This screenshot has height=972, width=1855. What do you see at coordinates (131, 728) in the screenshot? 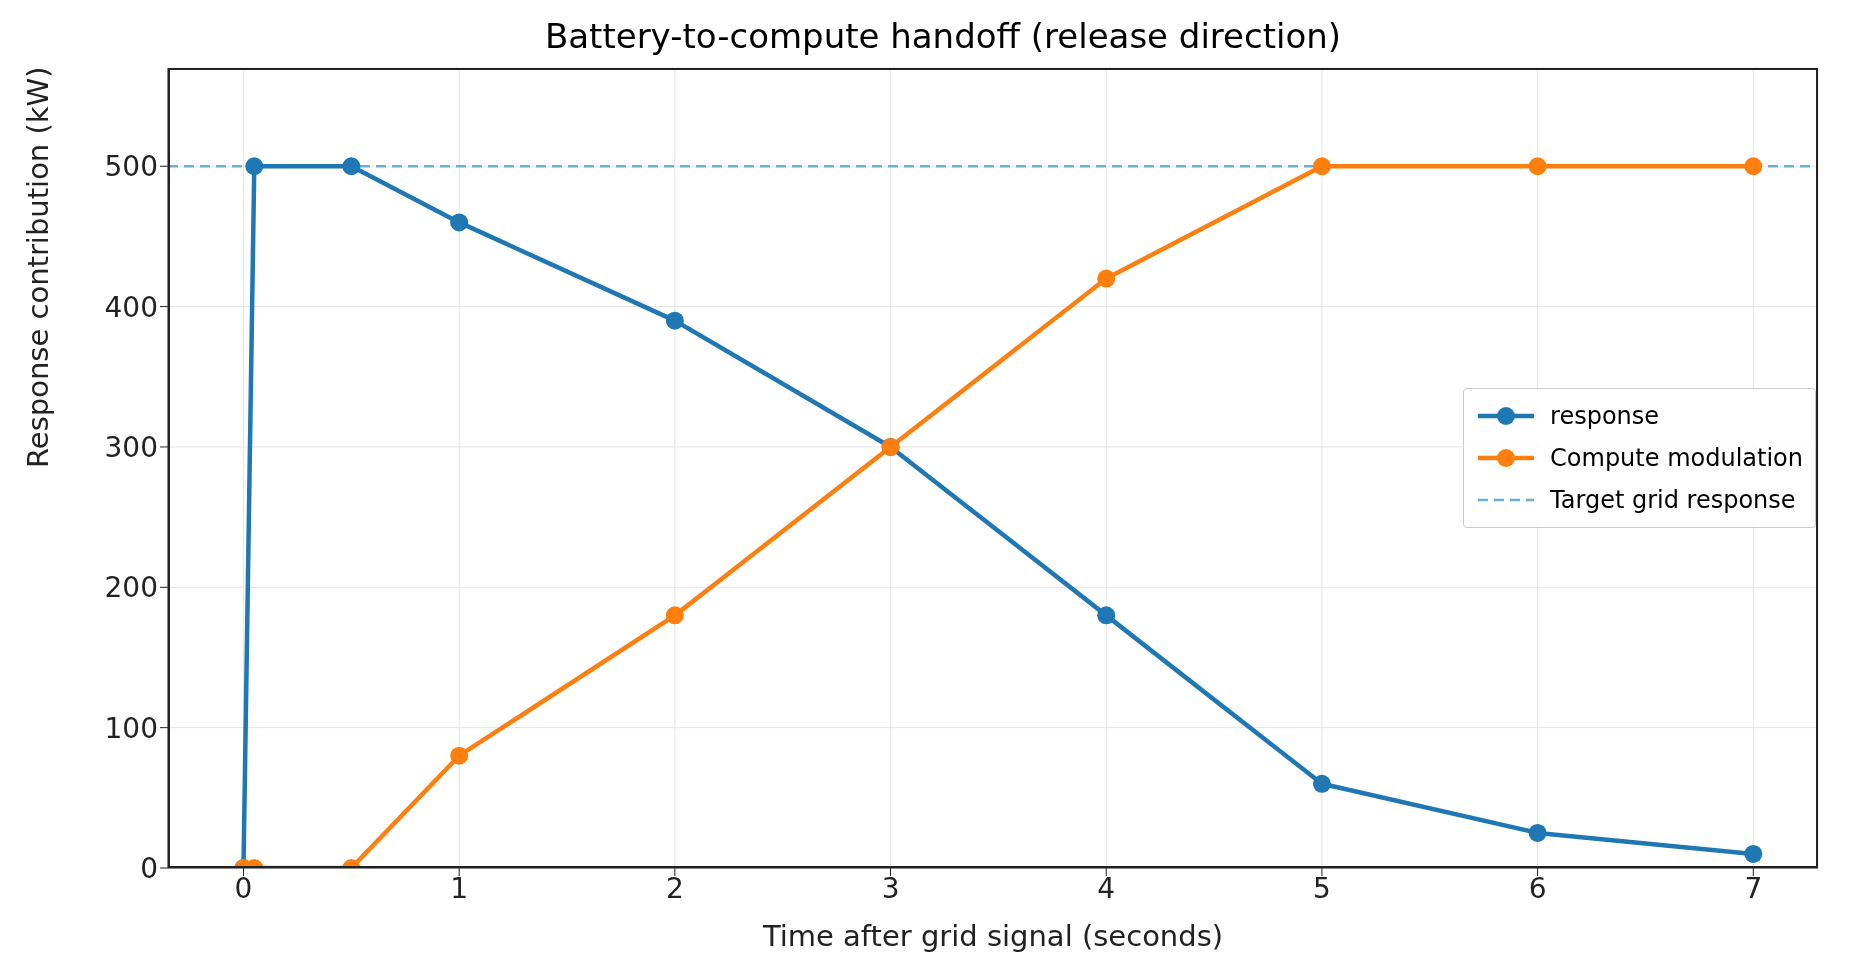
I see `y-tick-label: 100` at bounding box center [131, 728].